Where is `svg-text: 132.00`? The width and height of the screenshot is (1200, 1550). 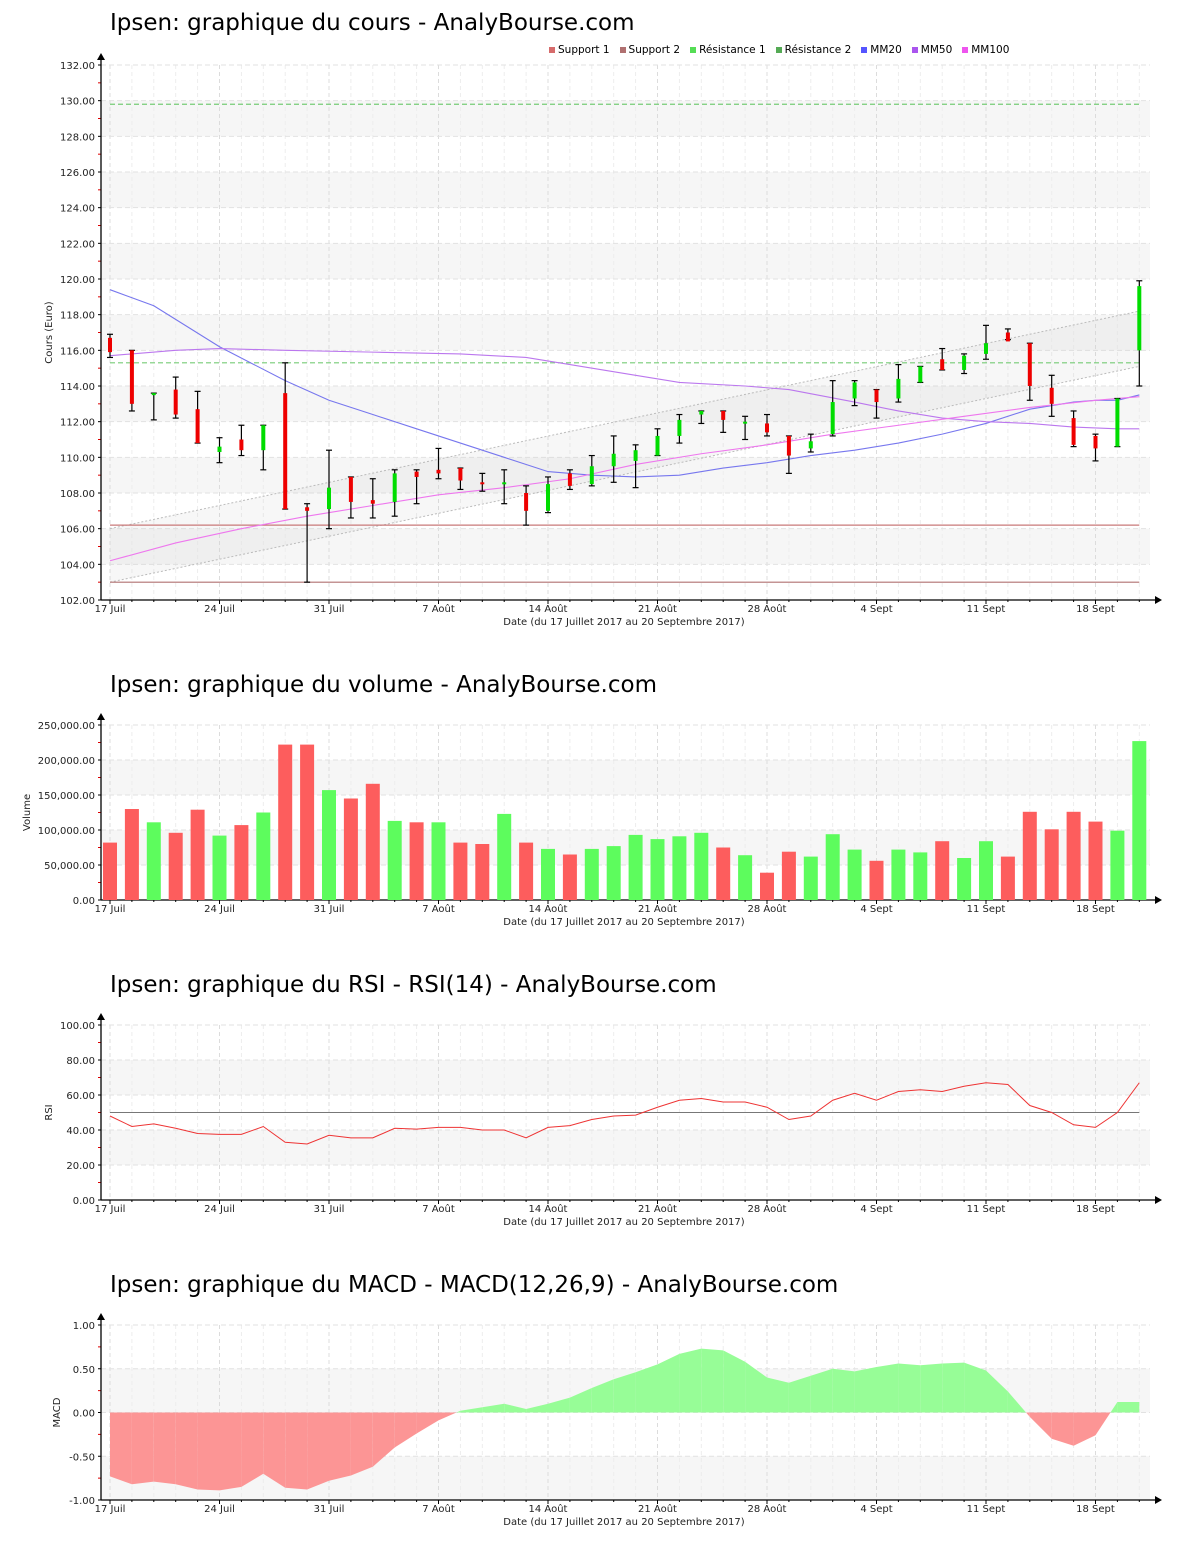
svg-text: 132.00 is located at coordinates (77, 66).